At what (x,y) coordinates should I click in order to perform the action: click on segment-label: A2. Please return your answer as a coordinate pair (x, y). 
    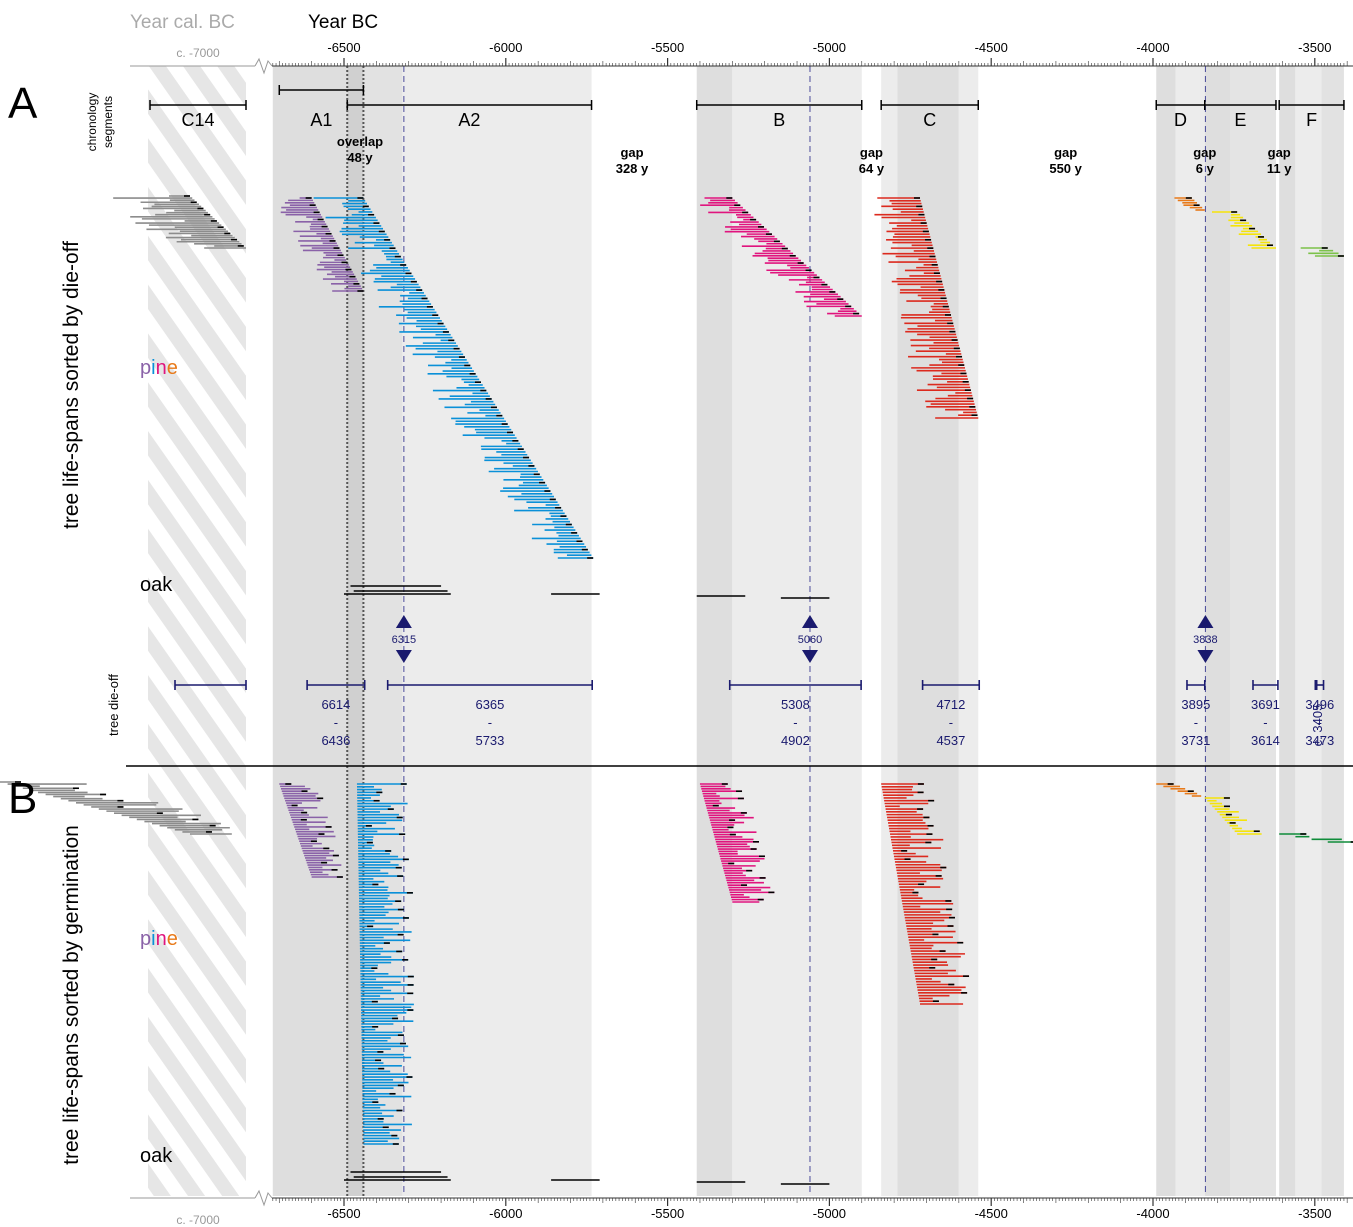
    Looking at the image, I should click on (469, 120).